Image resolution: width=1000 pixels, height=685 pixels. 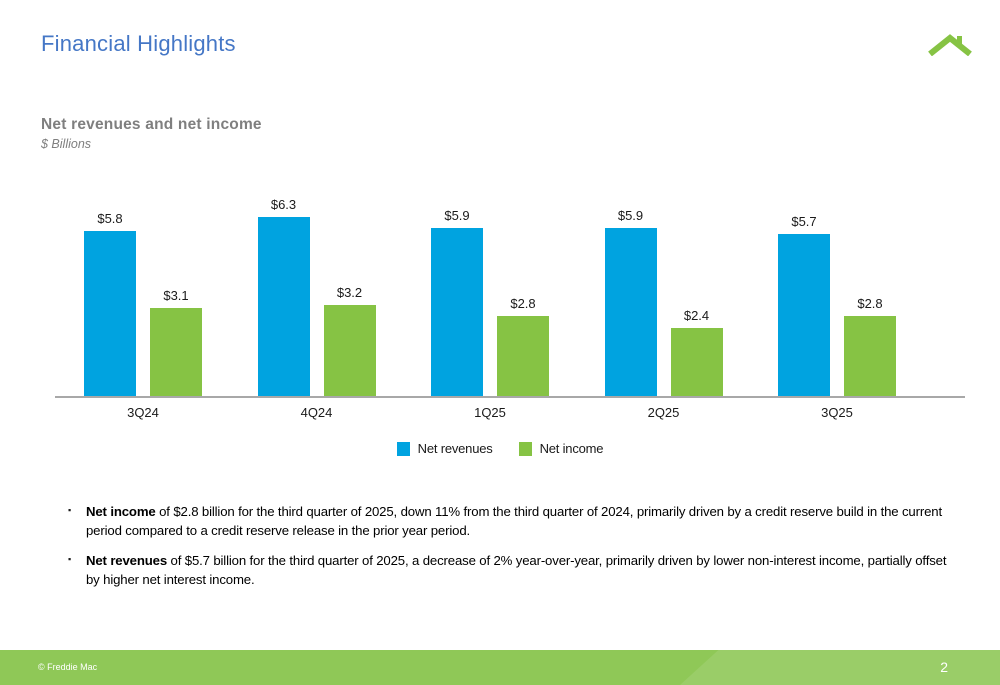 What do you see at coordinates (138, 43) in the screenshot?
I see `page-title: Financial Highlights` at bounding box center [138, 43].